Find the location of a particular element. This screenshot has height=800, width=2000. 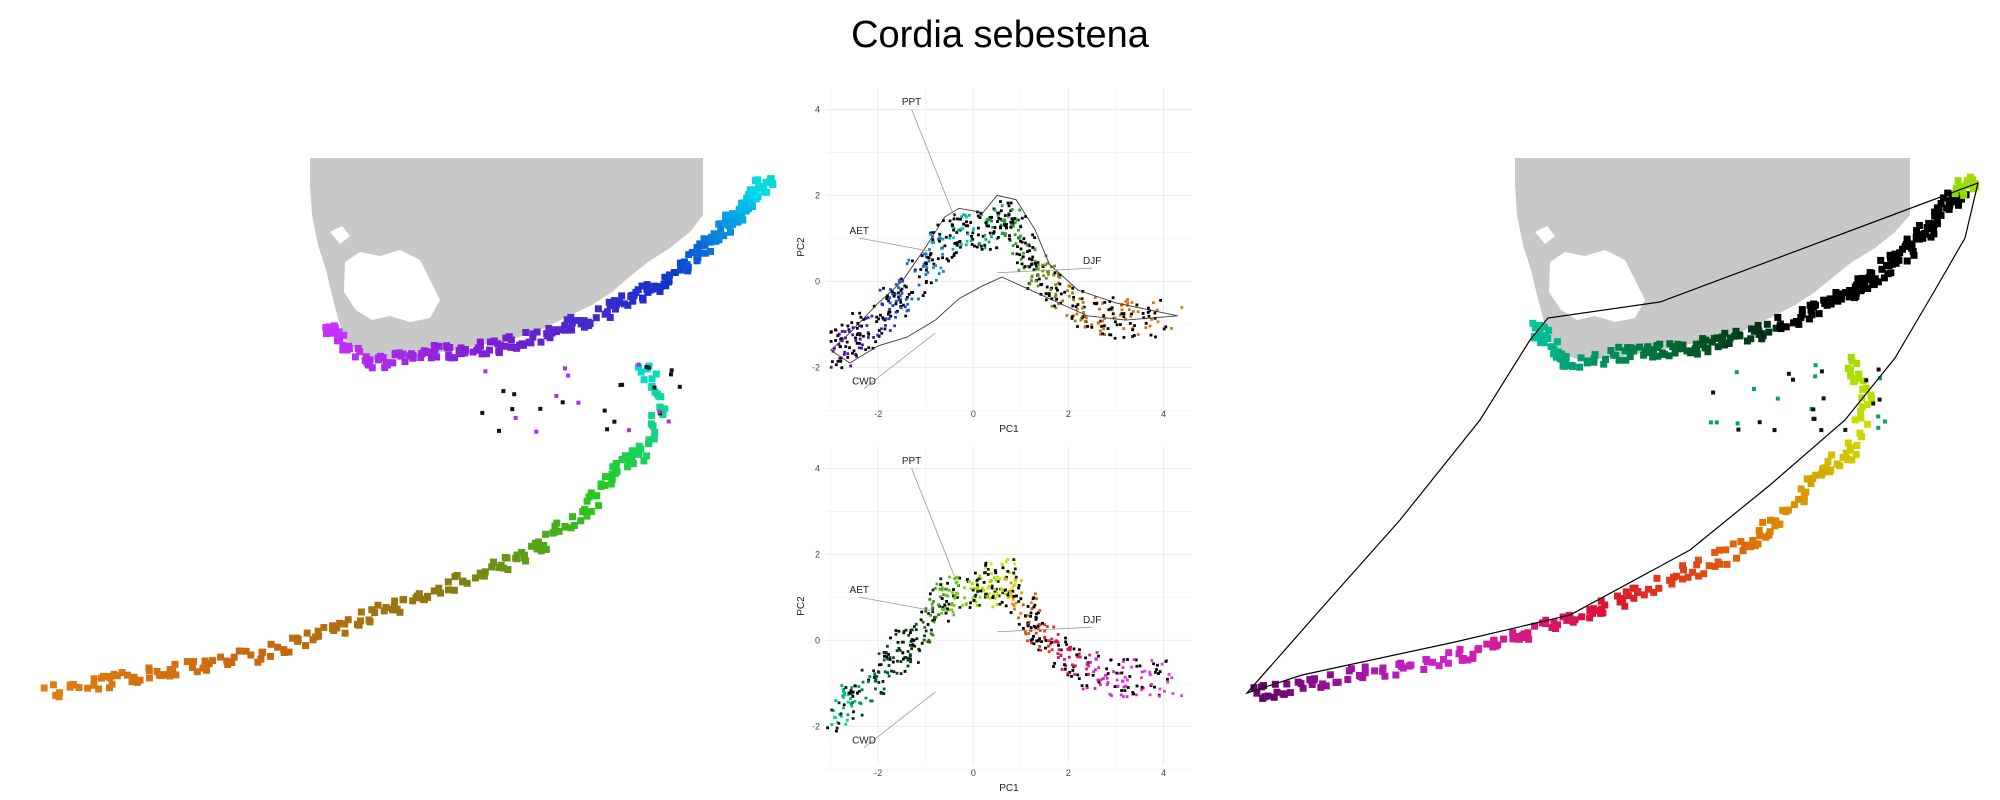

y-tick-label: -2 is located at coordinates (816, 367).